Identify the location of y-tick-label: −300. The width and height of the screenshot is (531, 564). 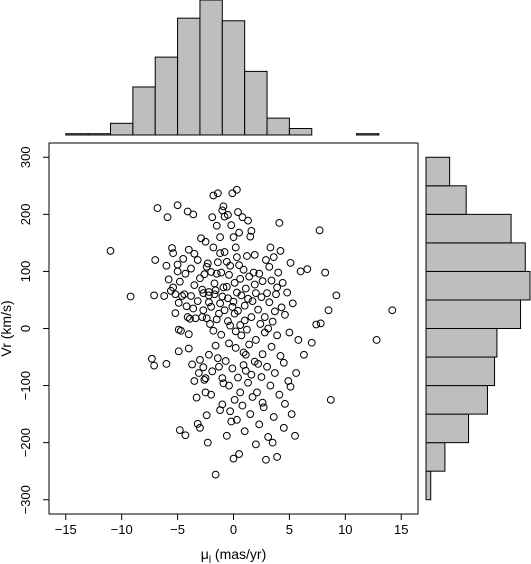
(25, 499).